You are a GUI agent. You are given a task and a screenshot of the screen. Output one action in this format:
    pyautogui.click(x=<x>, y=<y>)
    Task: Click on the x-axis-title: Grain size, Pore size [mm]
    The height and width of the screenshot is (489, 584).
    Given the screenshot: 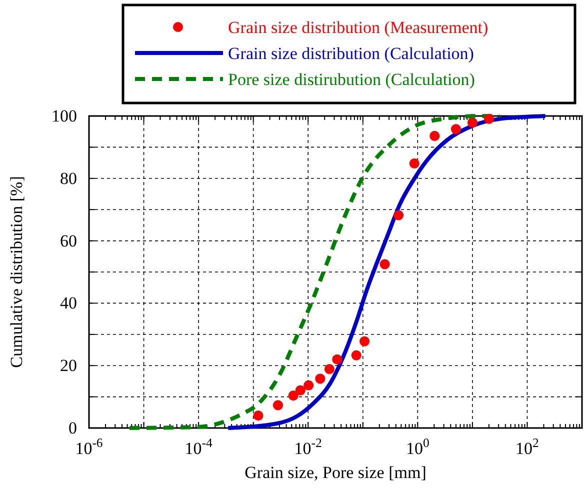 What is the action you would take?
    pyautogui.click(x=335, y=472)
    